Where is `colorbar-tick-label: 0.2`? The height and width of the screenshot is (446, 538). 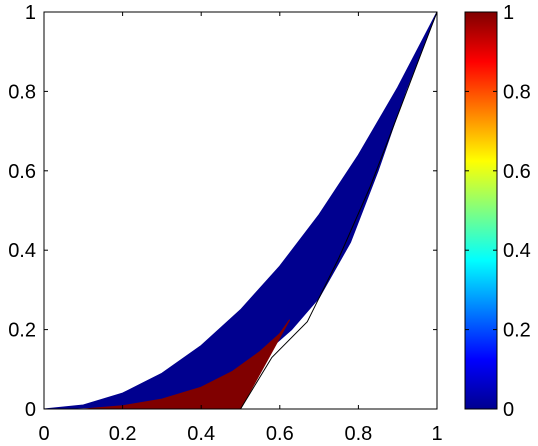 colorbar-tick-label: 0.2 is located at coordinates (517, 331).